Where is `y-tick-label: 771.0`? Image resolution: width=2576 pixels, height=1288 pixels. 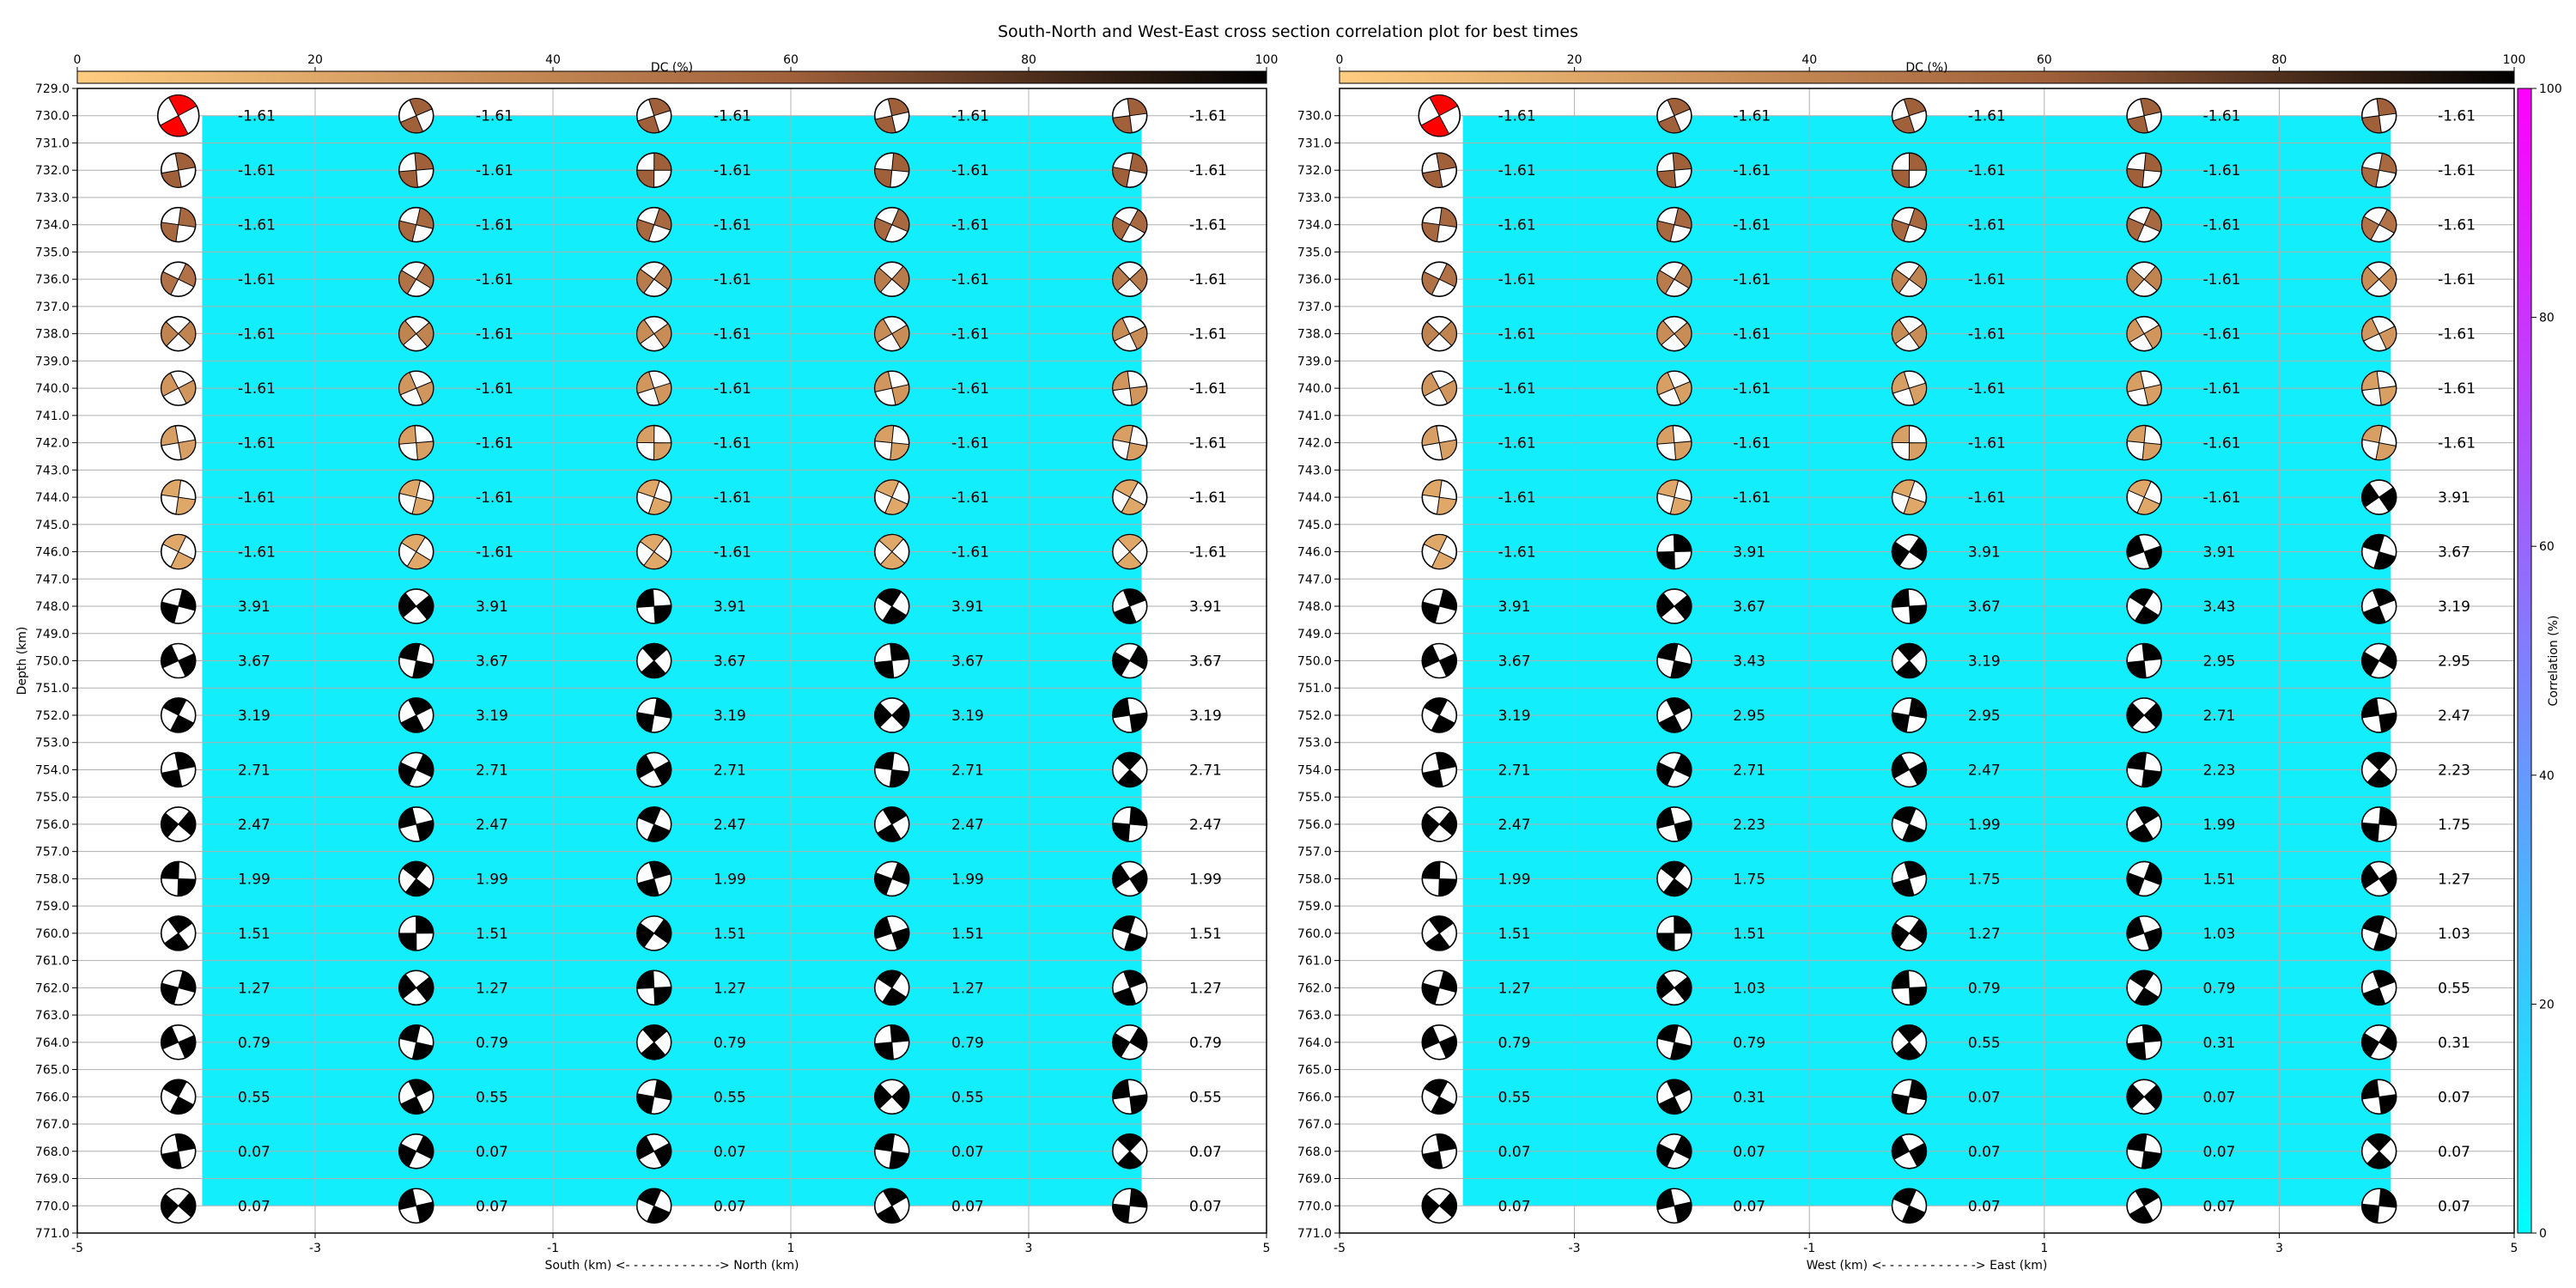 y-tick-label: 771.0 is located at coordinates (52, 1234).